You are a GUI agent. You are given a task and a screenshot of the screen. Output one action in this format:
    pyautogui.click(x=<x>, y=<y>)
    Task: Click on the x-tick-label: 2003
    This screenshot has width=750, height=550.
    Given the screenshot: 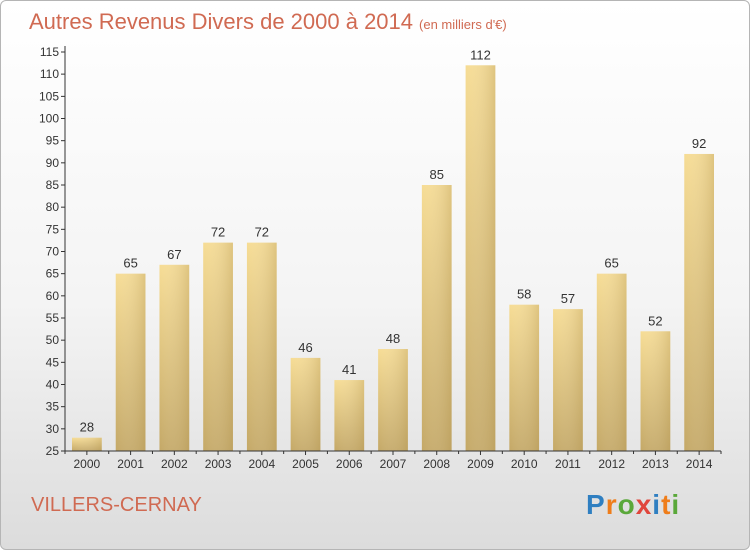 What is the action you would take?
    pyautogui.click(x=218, y=464)
    